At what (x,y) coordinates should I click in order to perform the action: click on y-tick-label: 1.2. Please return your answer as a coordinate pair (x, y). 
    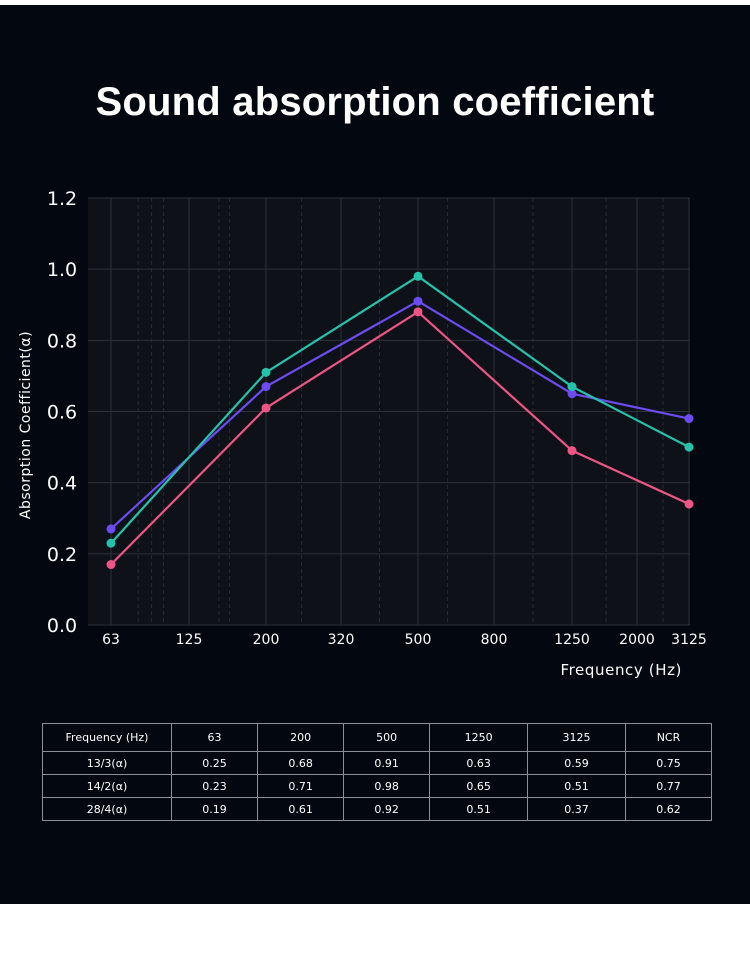
    Looking at the image, I should click on (62, 199).